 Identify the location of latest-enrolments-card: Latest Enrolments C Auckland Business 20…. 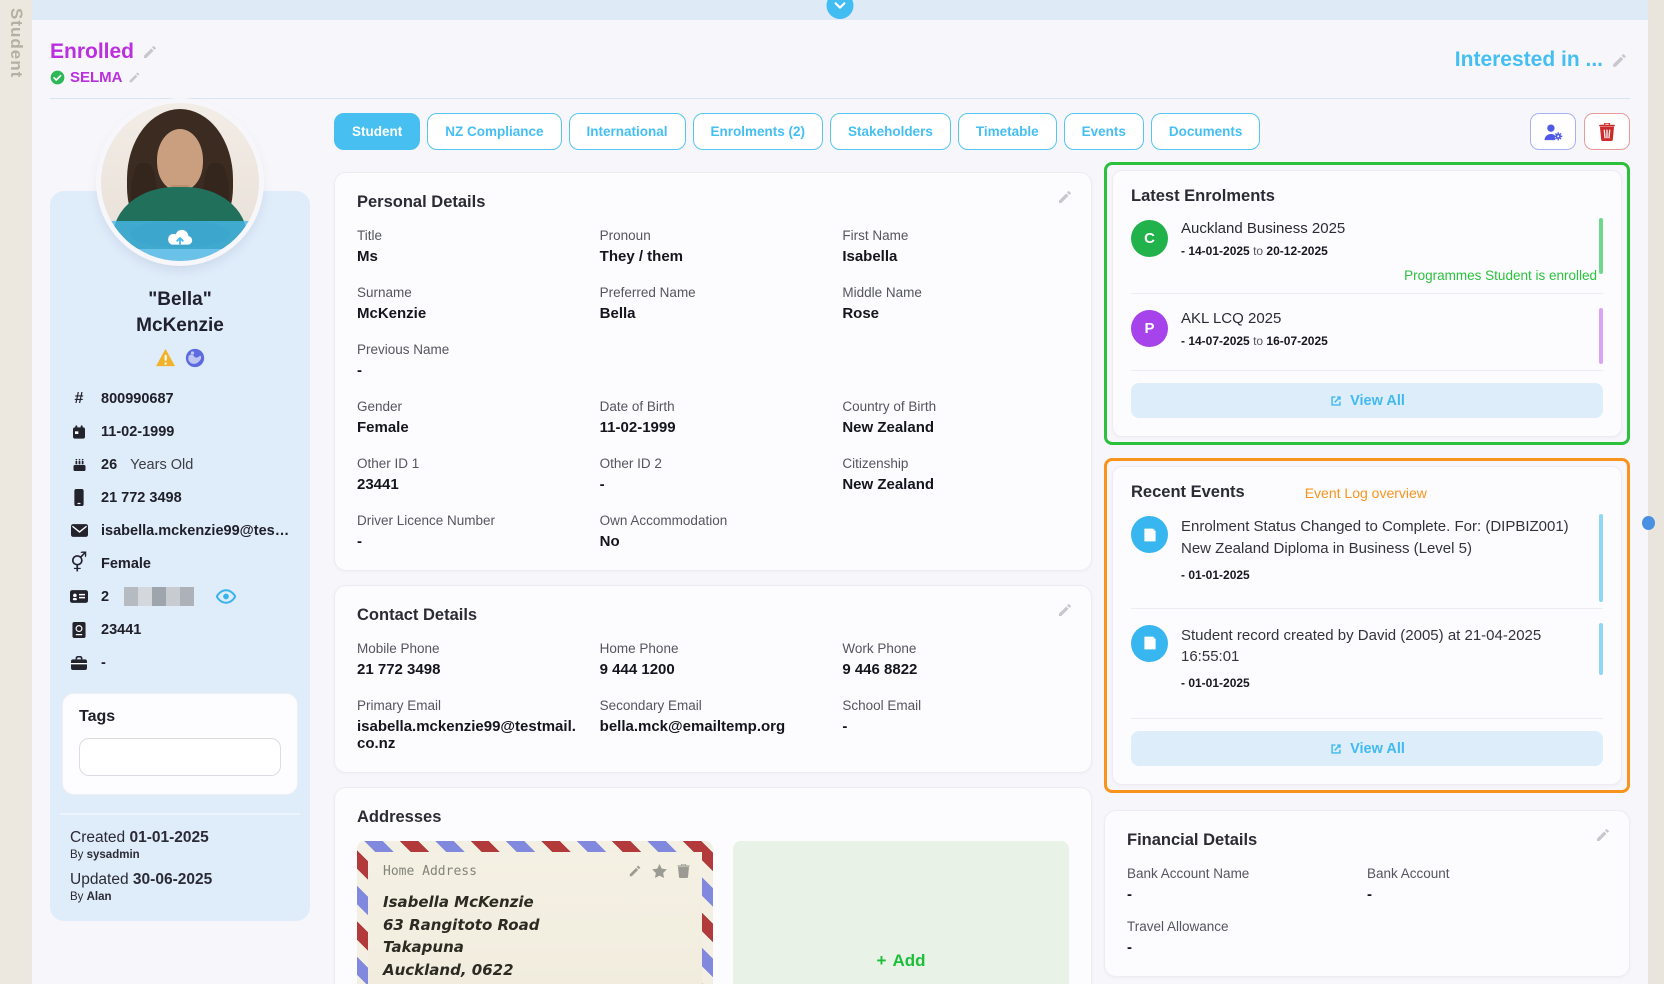
(1367, 303).